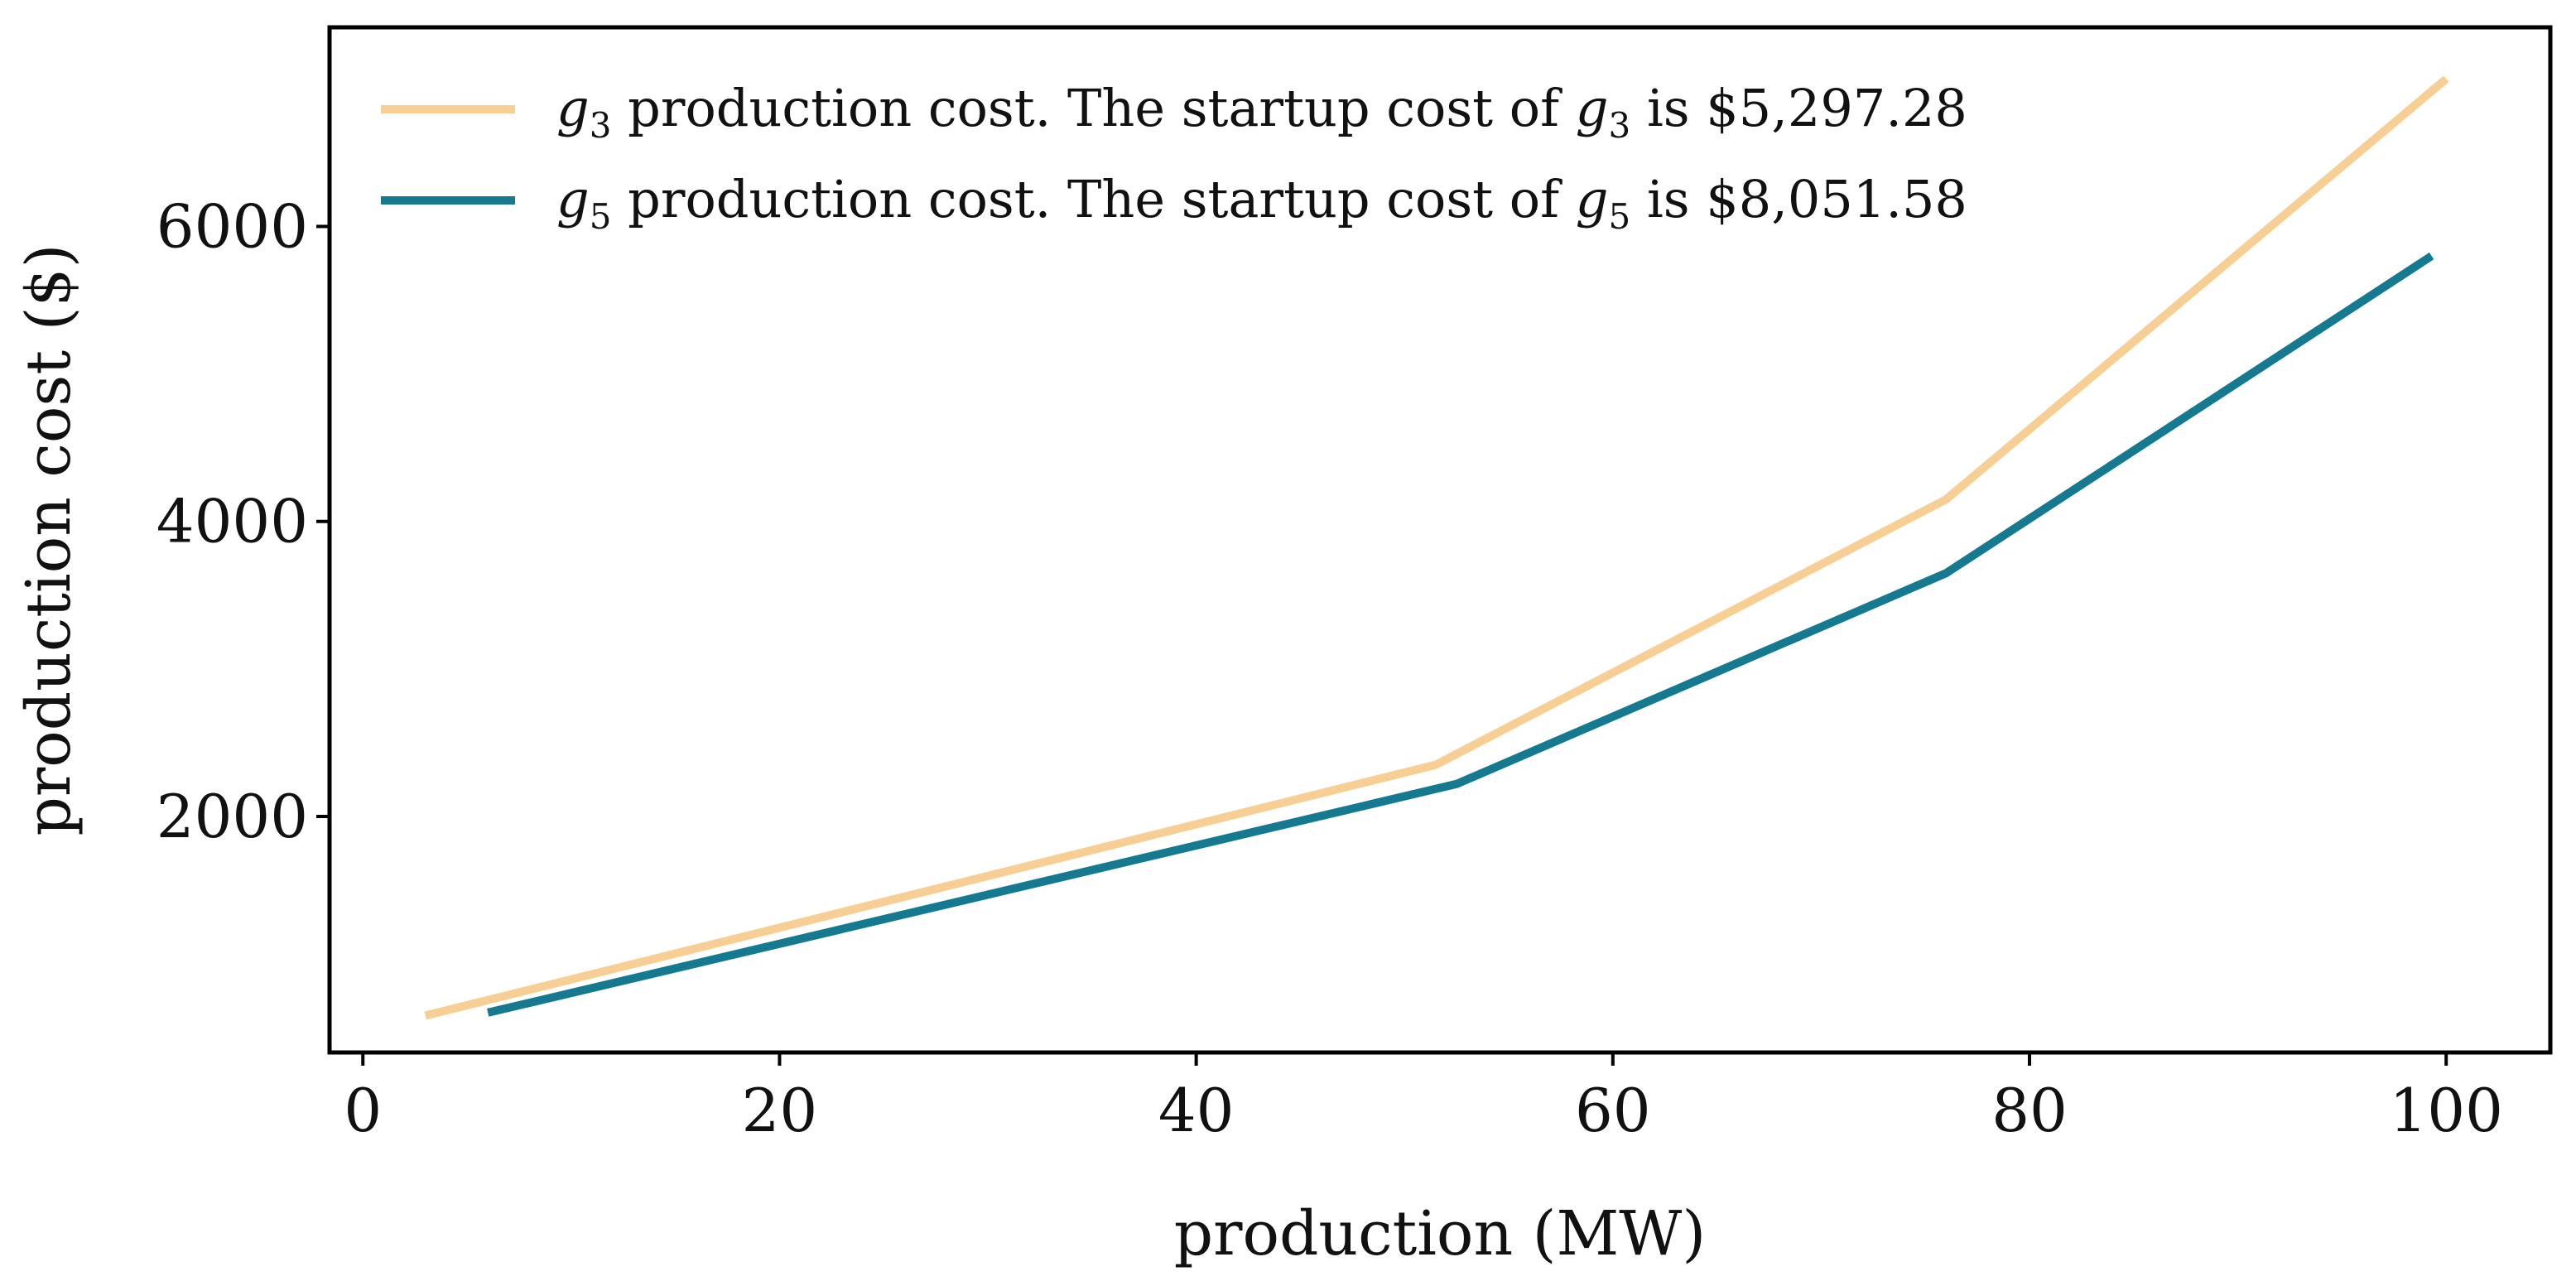  What do you see at coordinates (2445, 1110) in the screenshot?
I see `x-tick-label: 100` at bounding box center [2445, 1110].